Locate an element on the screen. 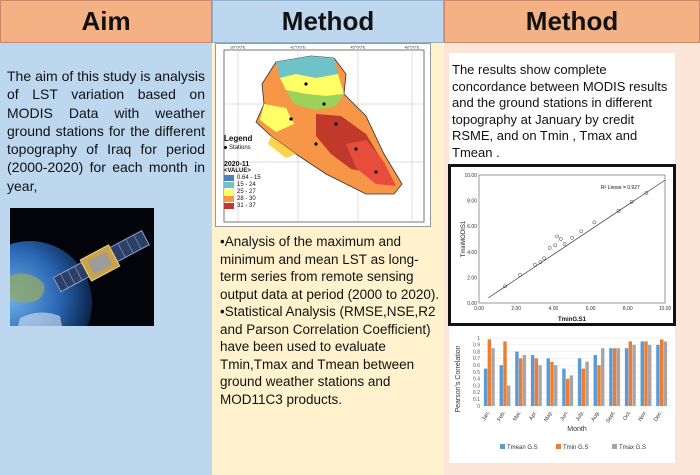  scatter-x-tick: 10.00 is located at coordinates (665, 309).